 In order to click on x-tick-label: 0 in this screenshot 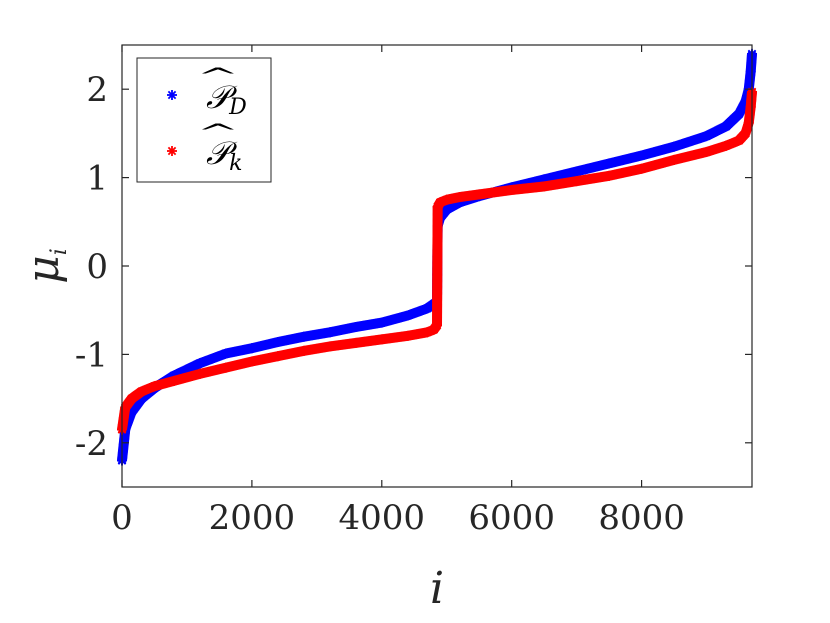, I will do `click(122, 518)`.